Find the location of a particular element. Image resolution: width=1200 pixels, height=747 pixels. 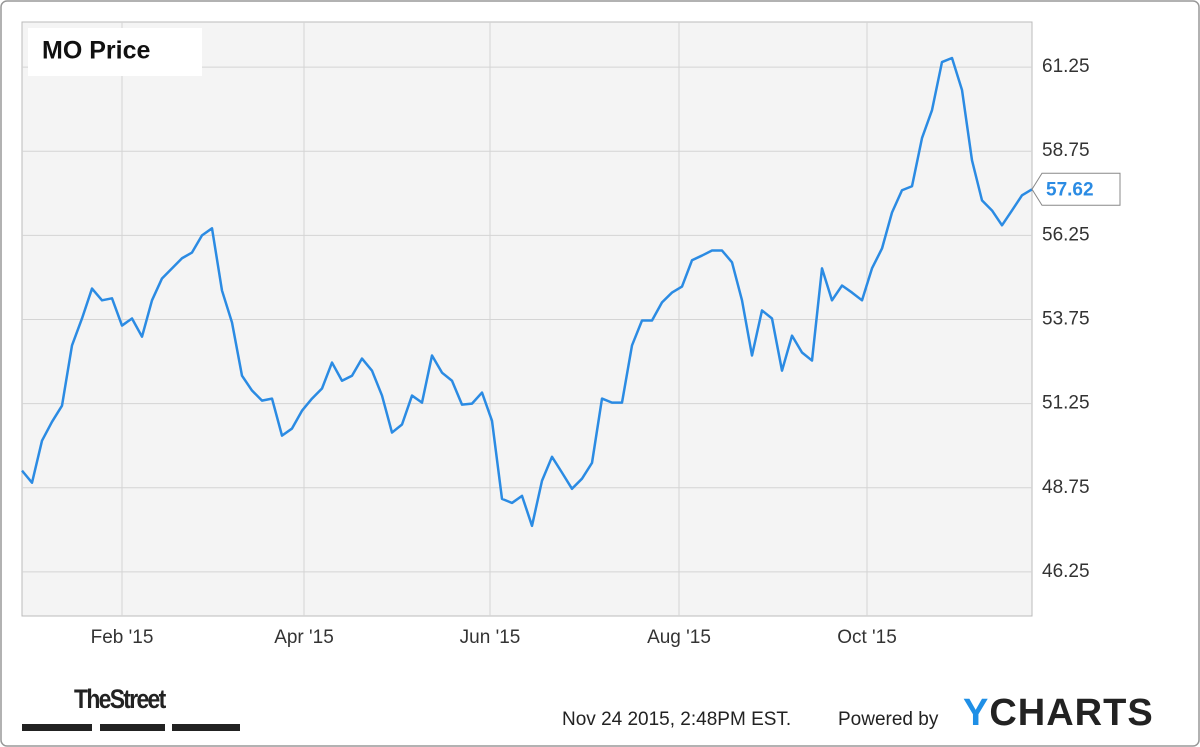

x-tick-label: Jun '15 is located at coordinates (490, 637).